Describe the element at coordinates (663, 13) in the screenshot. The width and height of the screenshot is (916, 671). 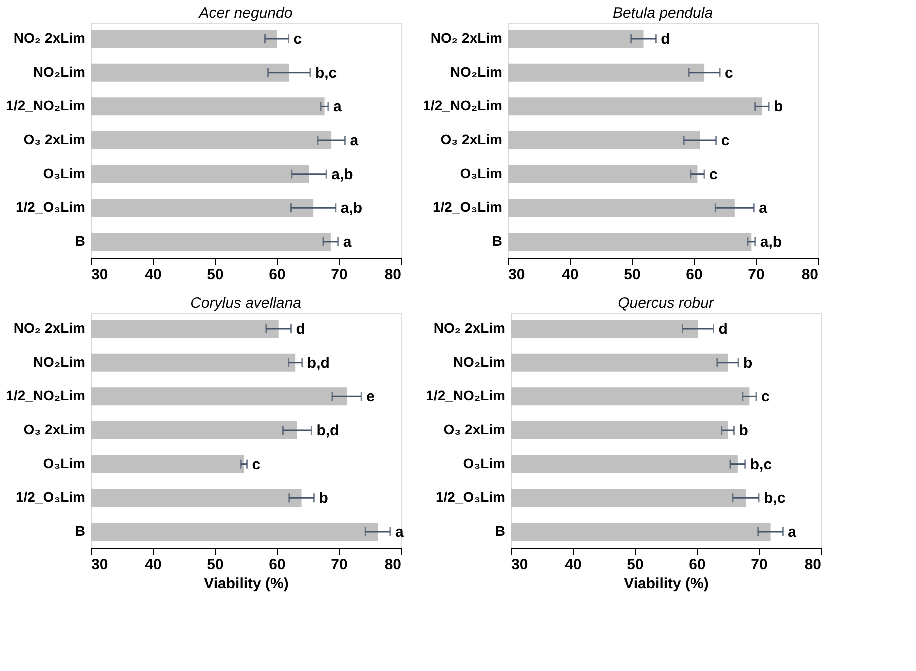
I see `chart-title: Betula pendula` at that location.